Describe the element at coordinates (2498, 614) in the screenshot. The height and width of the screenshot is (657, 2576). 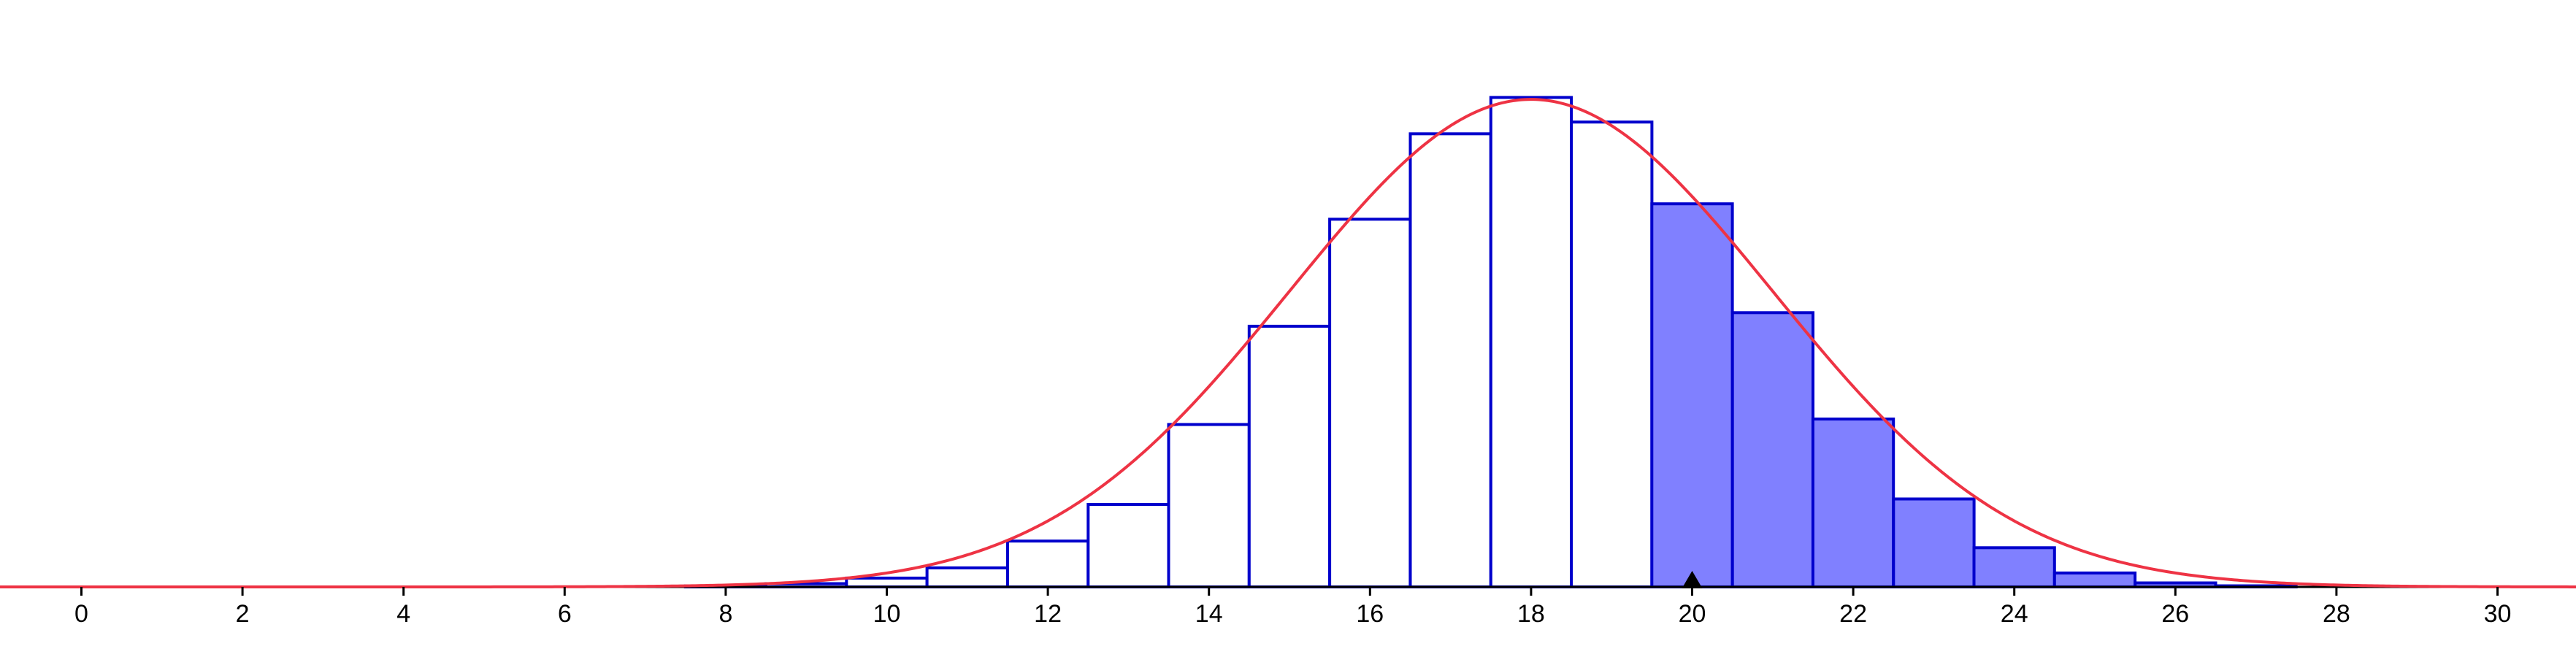
I see `x-tick-label: 30` at that location.